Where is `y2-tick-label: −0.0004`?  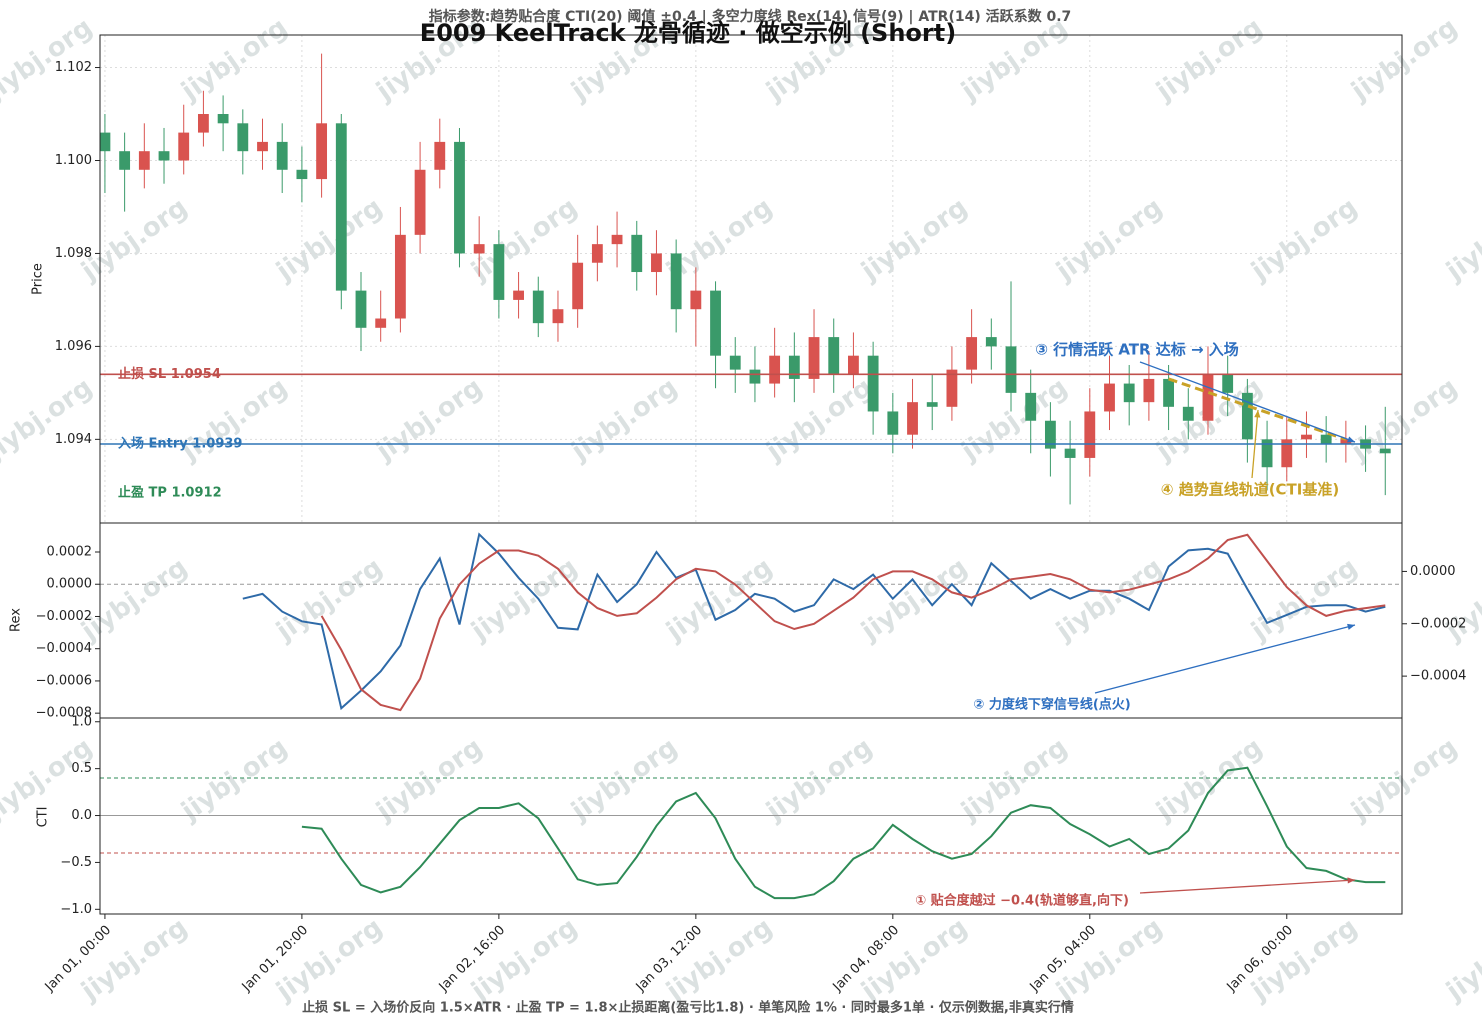
y2-tick-label: −0.0004 is located at coordinates (1438, 676).